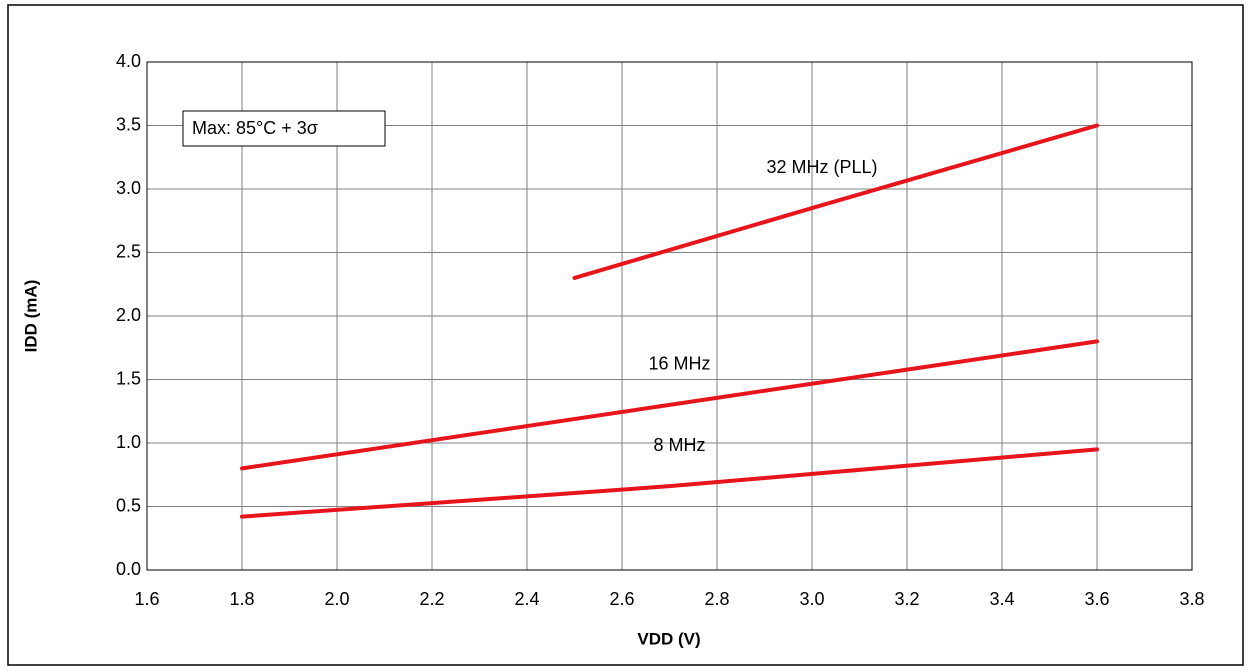  I want to click on y-tick-label: 1.0, so click(128, 442).